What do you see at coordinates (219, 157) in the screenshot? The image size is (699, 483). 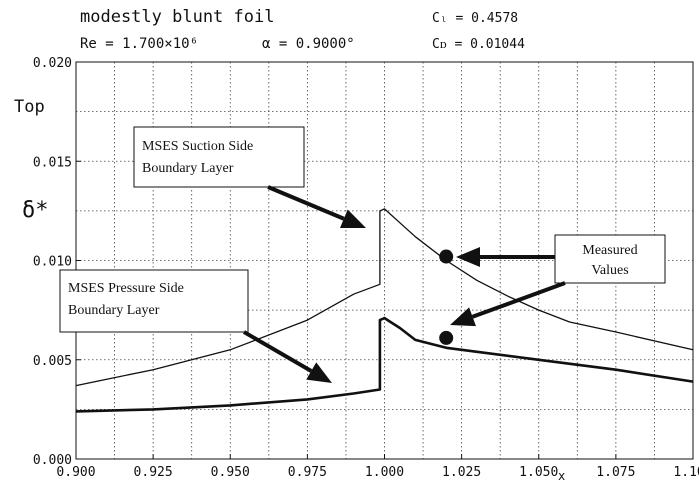 I see `suction-callout-box` at bounding box center [219, 157].